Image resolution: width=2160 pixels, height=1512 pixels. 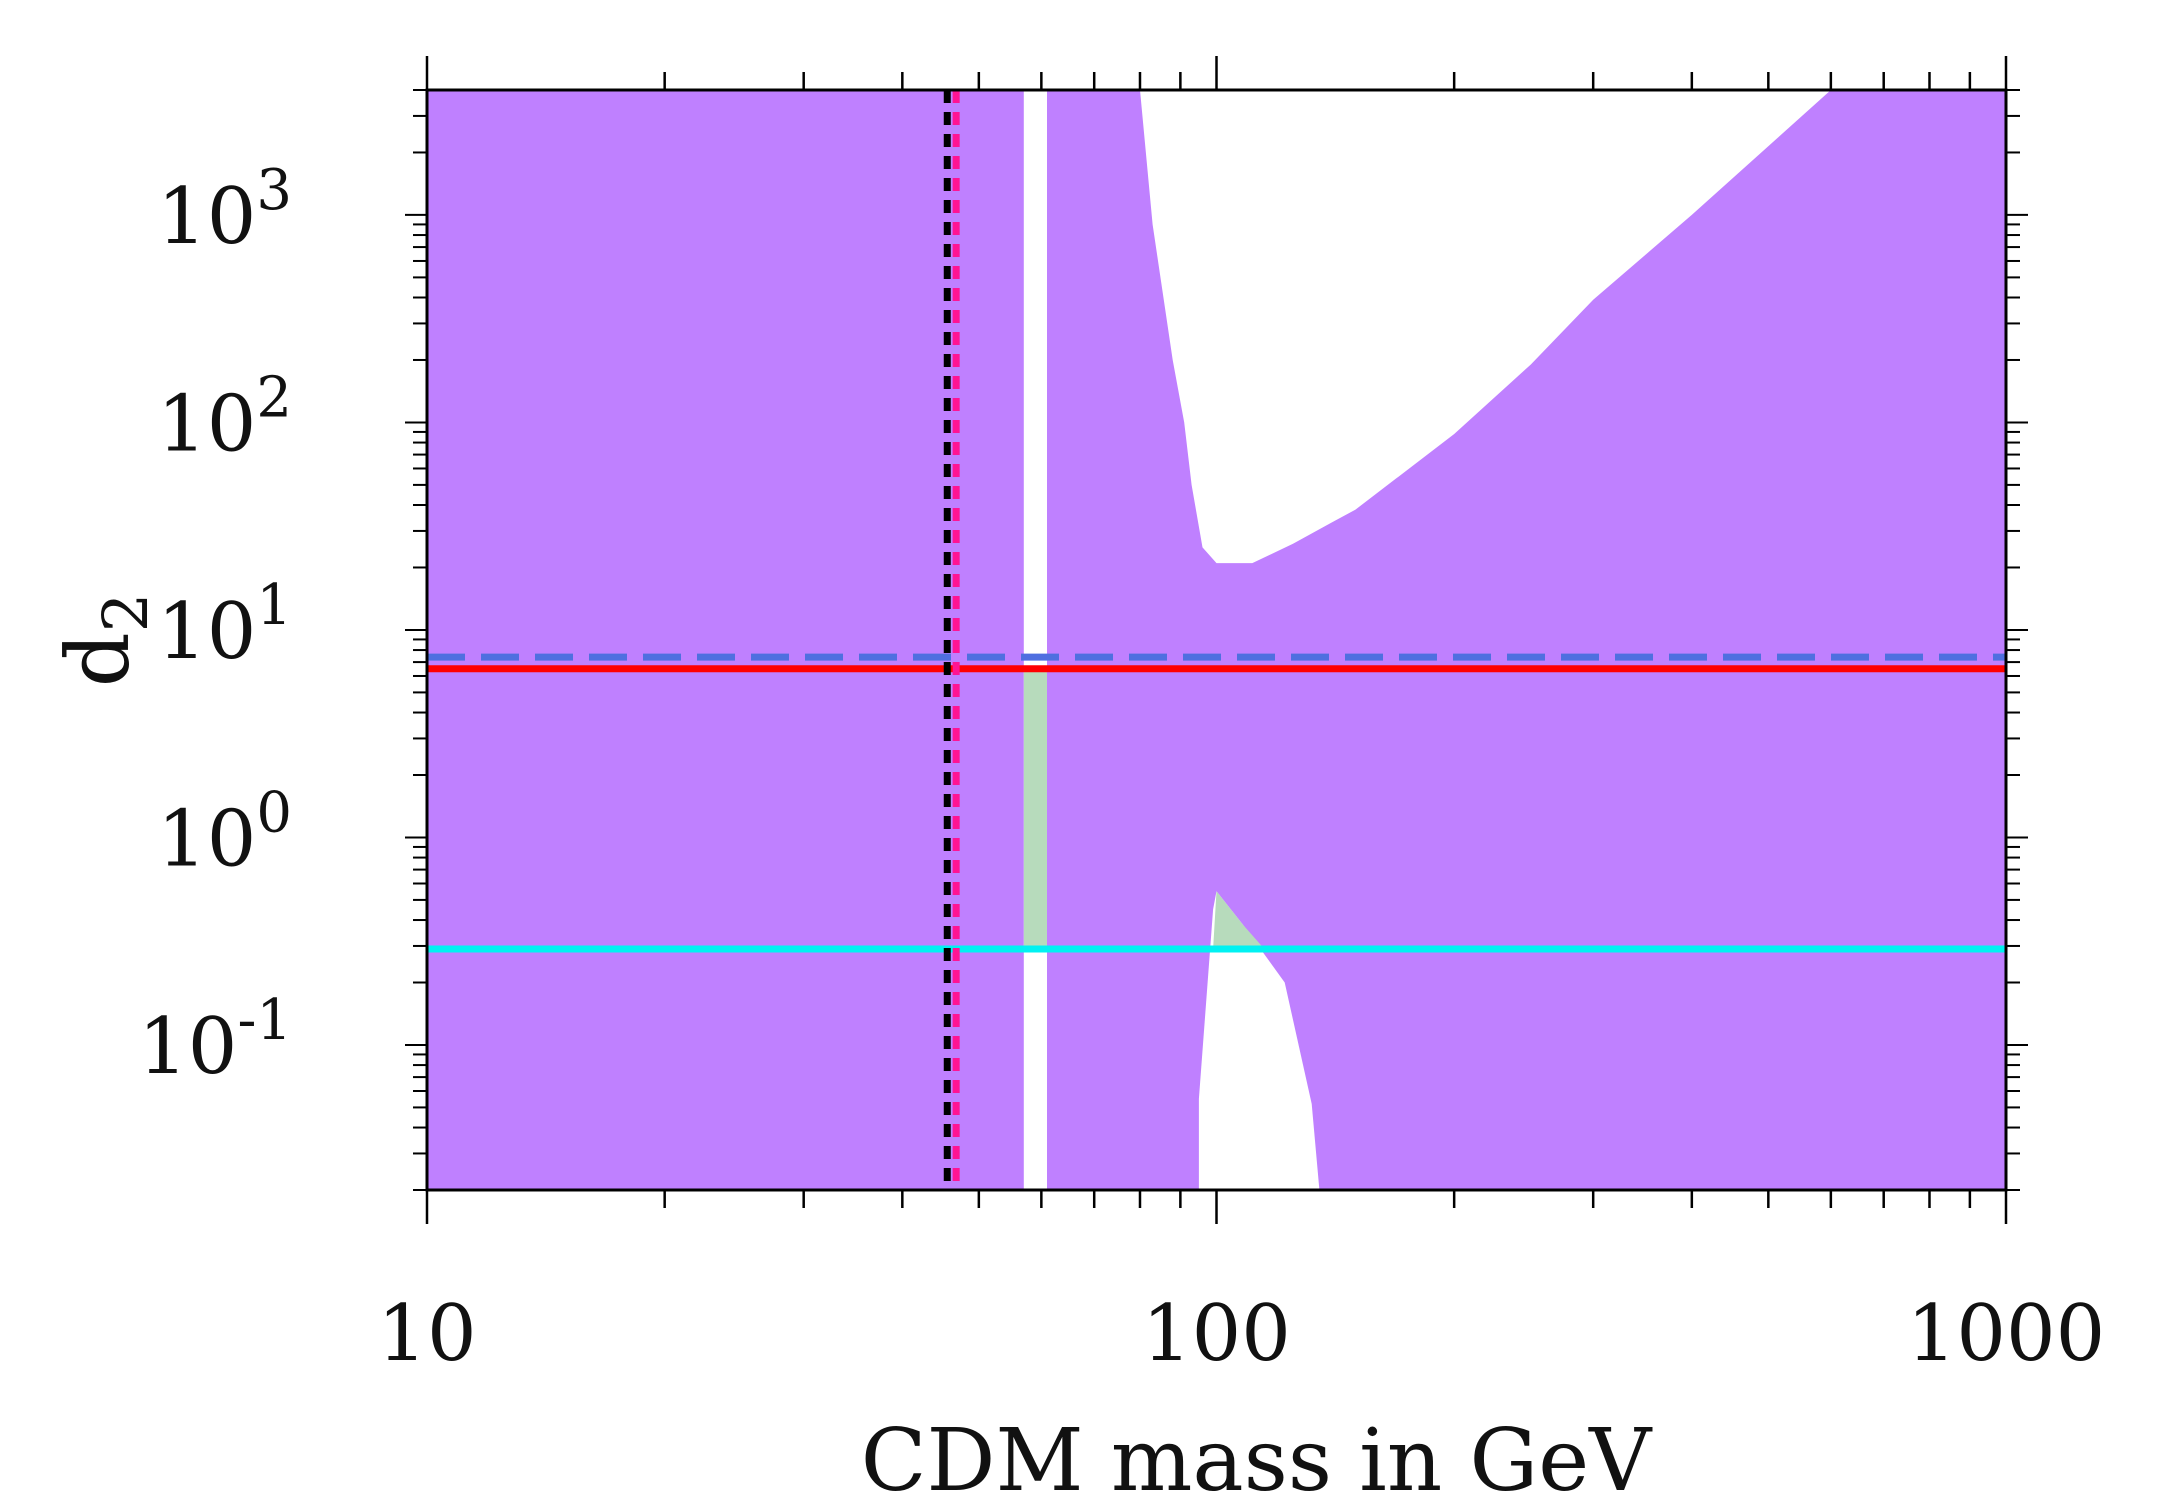 What do you see at coordinates (1257, 1461) in the screenshot?
I see `x-axis-label: CDM mass in GeV` at bounding box center [1257, 1461].